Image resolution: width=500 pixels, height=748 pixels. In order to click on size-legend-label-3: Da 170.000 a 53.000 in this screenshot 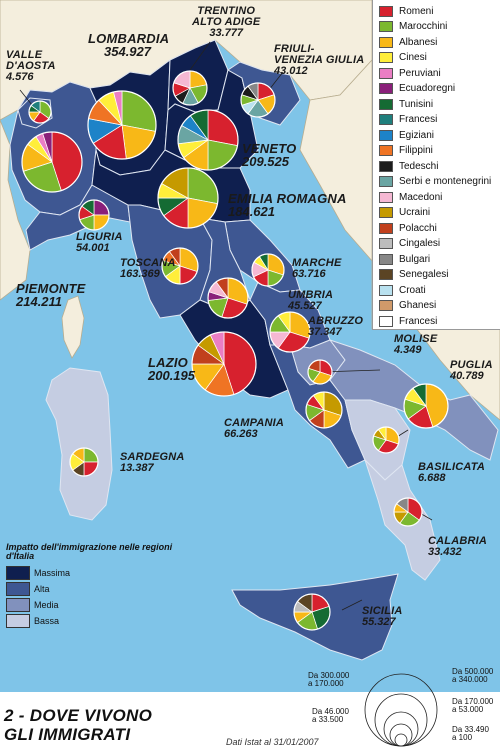, I will do `click(473, 706)`.